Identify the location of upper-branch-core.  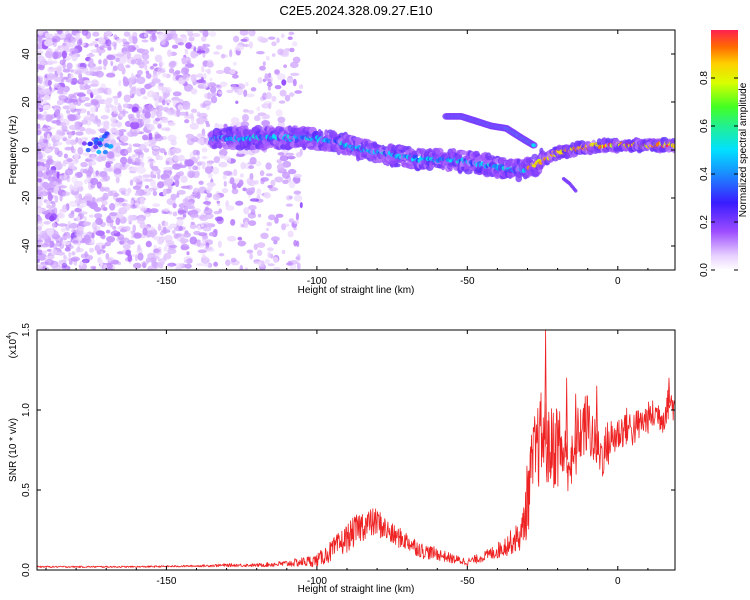
(533, 145).